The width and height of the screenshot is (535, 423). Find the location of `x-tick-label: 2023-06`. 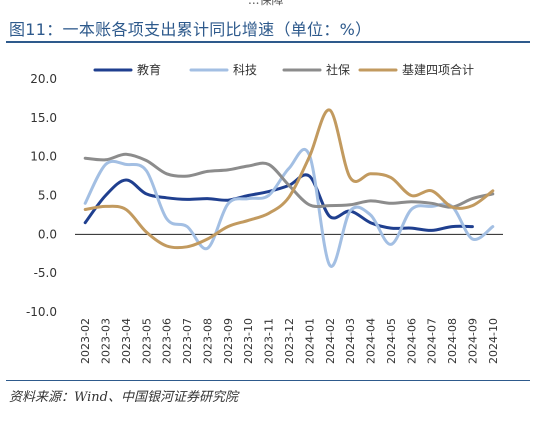

x-tick-label: 2023-06 is located at coordinates (167, 341).